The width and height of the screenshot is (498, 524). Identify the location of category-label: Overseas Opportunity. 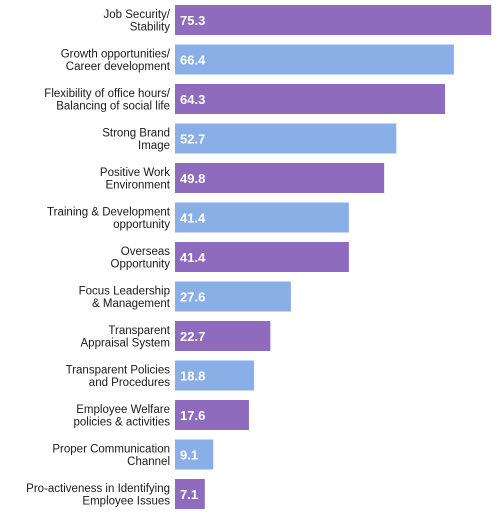
(141, 258).